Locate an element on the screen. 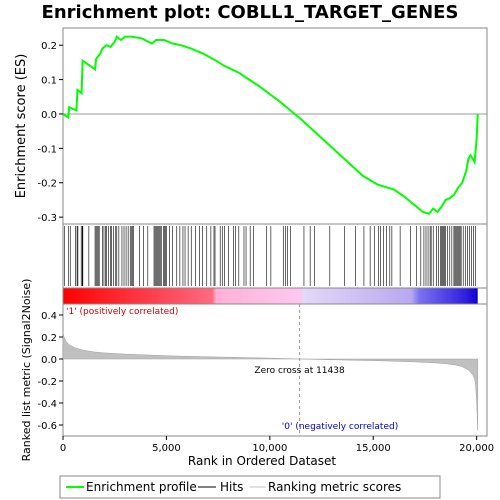 The height and width of the screenshot is (500, 500). hits-frame is located at coordinates (275, 256).